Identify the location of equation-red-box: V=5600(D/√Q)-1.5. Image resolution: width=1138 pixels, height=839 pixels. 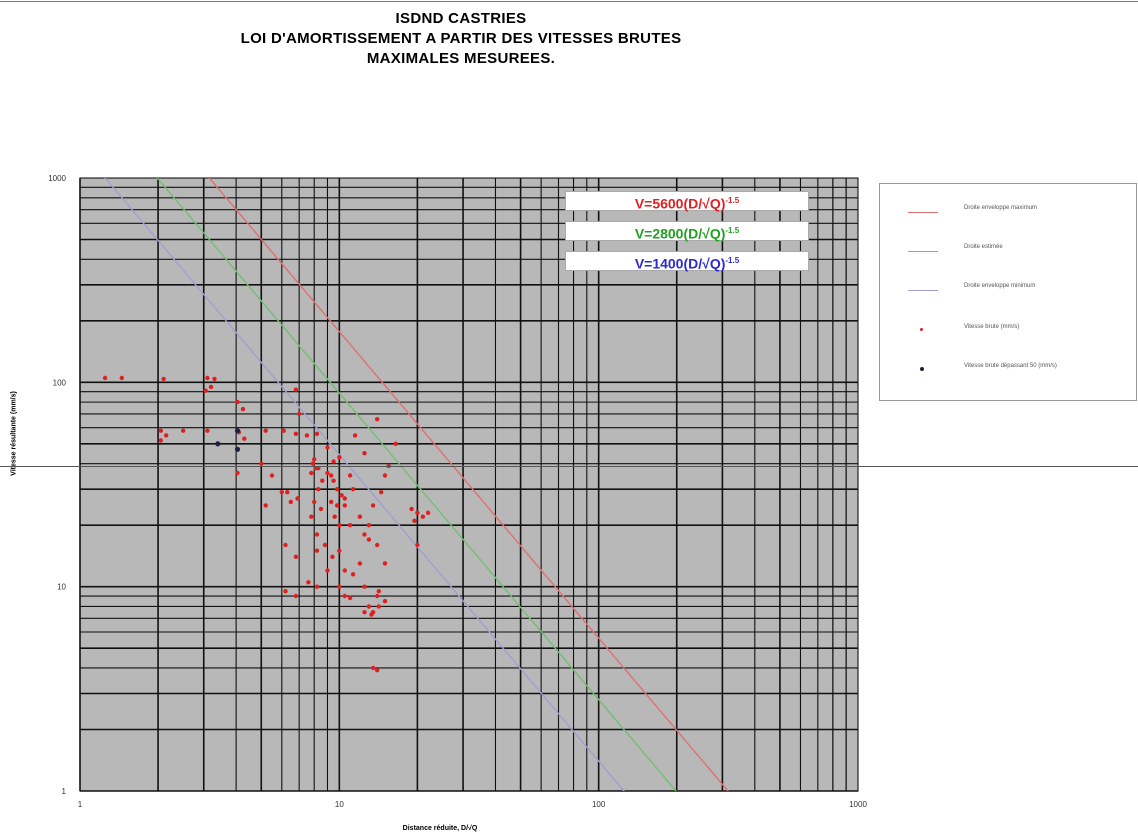
(687, 201).